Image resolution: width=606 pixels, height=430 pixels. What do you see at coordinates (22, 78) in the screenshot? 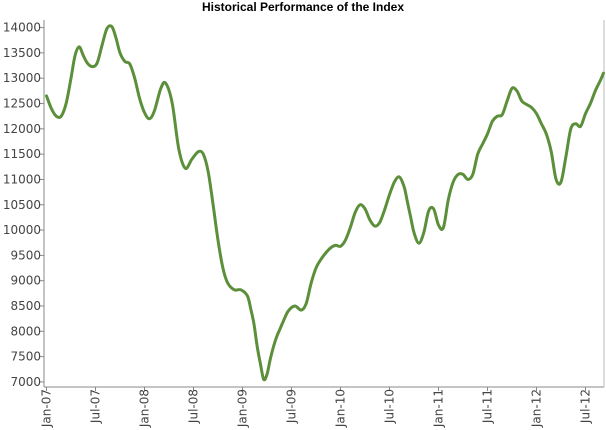
I see `y-tick-label: 13000` at bounding box center [22, 78].